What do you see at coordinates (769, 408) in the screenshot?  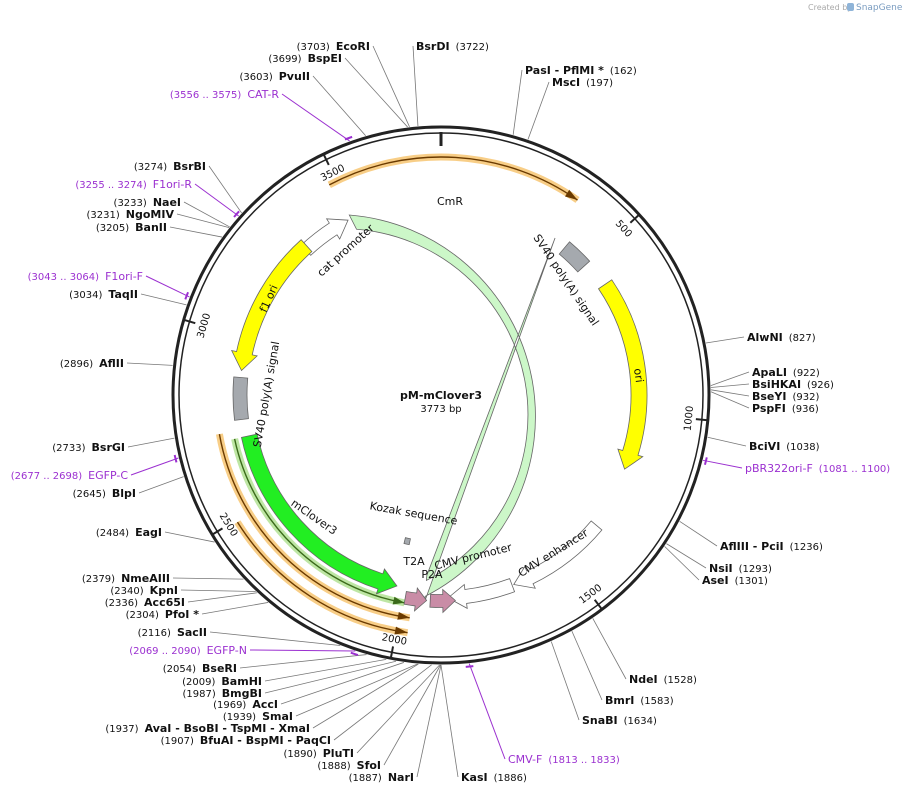 I see `site-name: PspFI` at bounding box center [769, 408].